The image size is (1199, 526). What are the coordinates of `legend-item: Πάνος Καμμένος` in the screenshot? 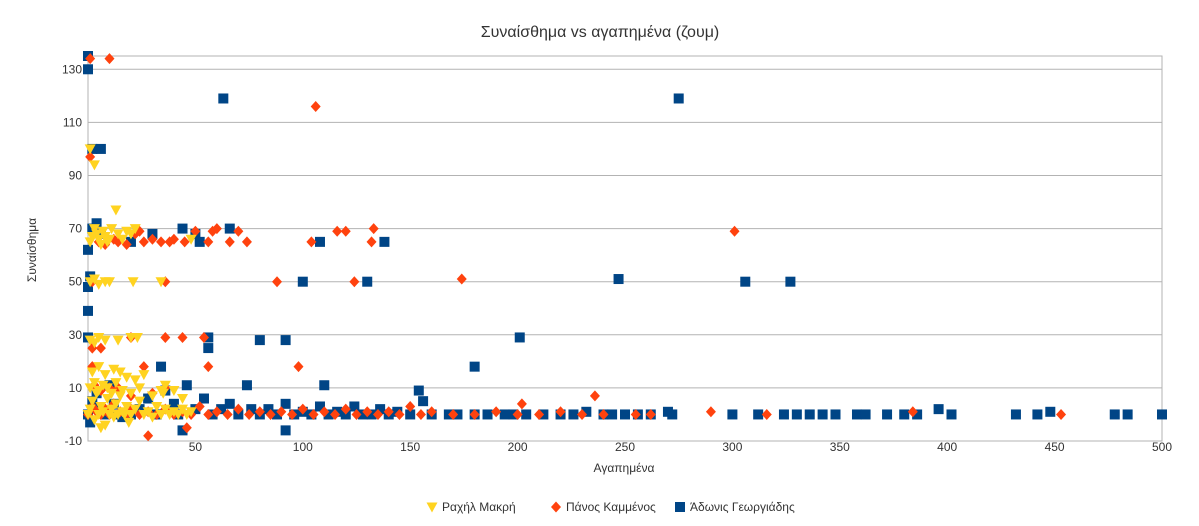 It's located at (603, 507).